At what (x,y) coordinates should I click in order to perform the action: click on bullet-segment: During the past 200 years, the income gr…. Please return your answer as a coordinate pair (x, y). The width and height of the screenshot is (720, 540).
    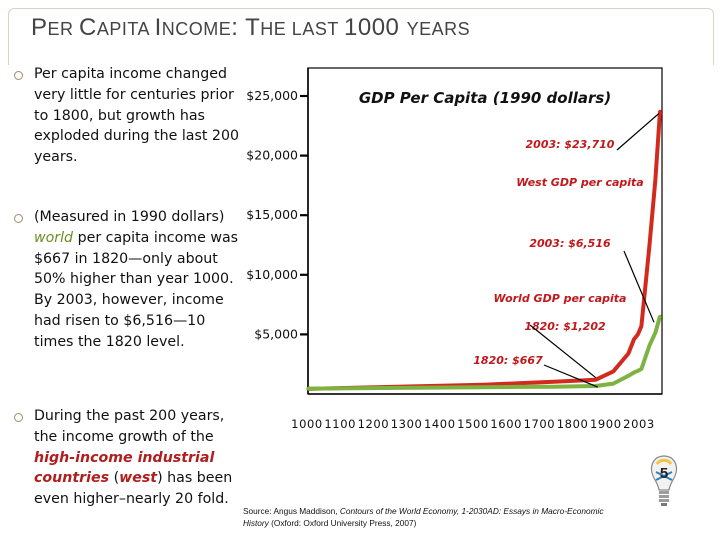
    Looking at the image, I should click on (129, 426).